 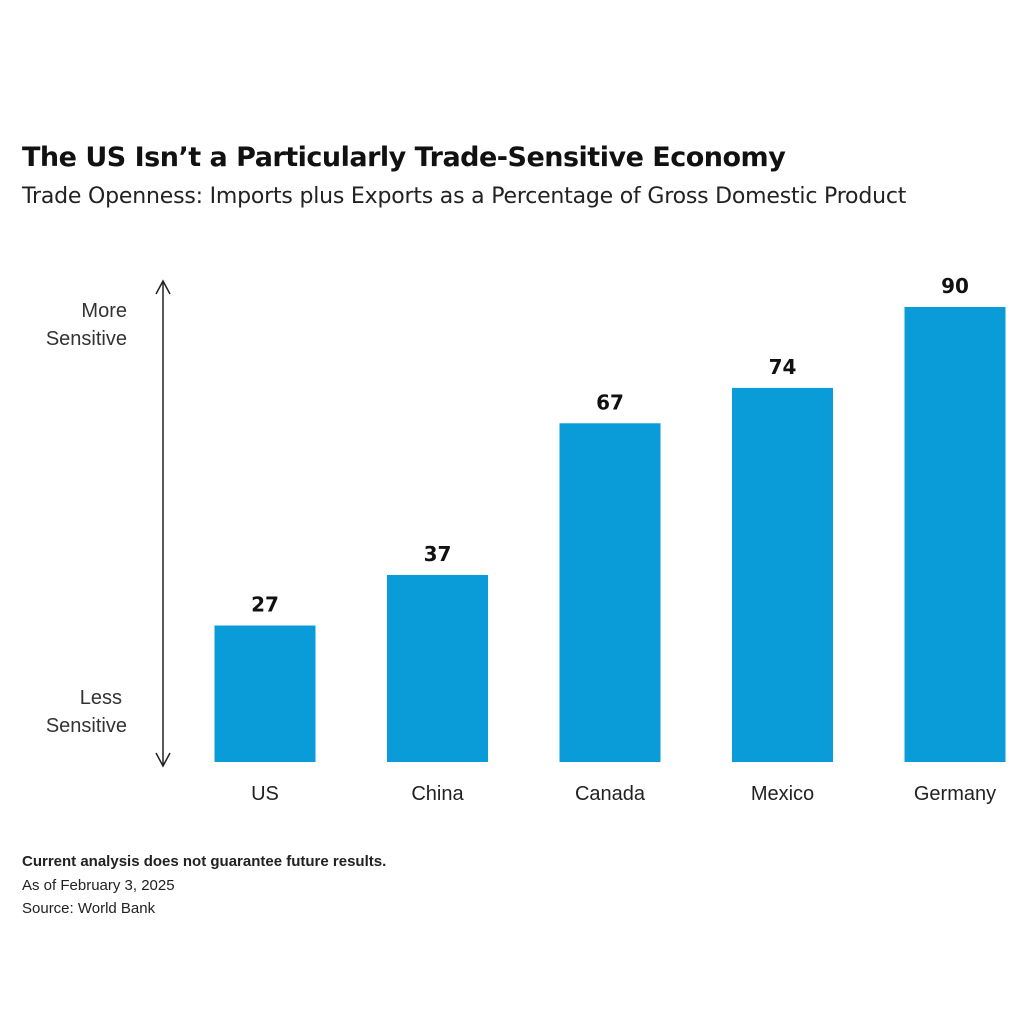 I want to click on as-of-date: As of February 3, 2025, so click(x=98, y=885).